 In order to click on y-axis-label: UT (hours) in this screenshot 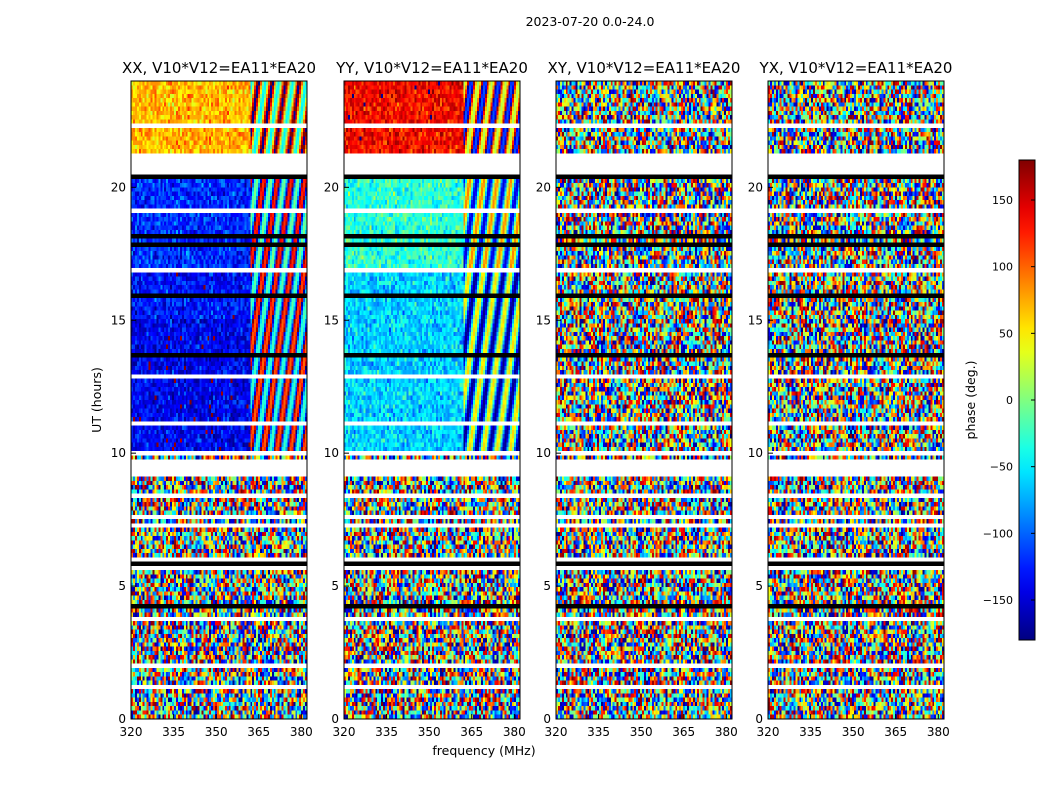, I will do `click(96, 400)`.